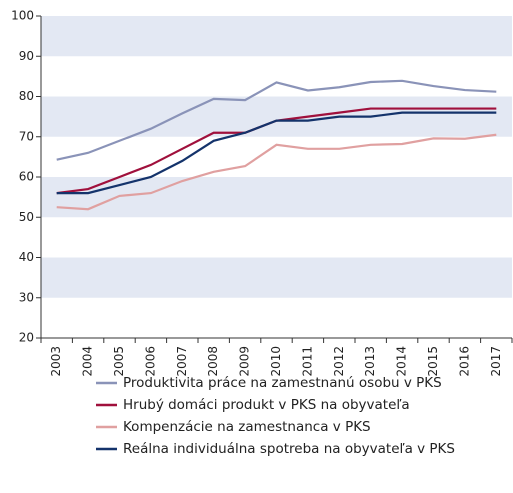  What do you see at coordinates (26, 217) in the screenshot?
I see `y-tick-label: 50` at bounding box center [26, 217].